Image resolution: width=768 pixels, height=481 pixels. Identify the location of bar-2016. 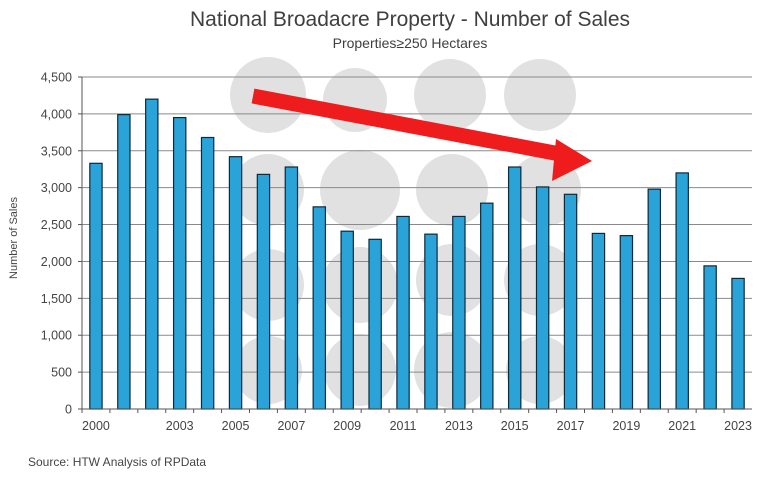
(542, 298).